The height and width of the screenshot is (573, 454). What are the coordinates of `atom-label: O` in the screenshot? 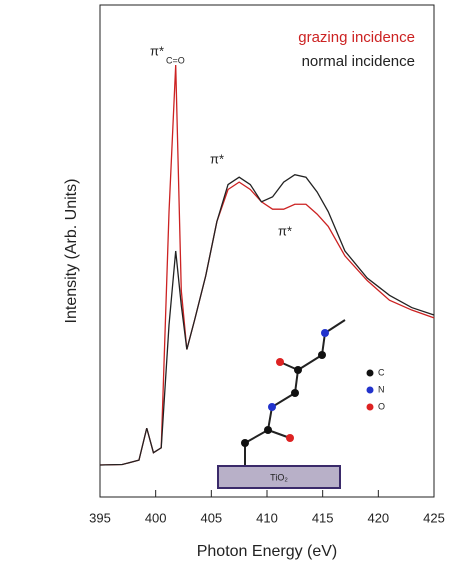 It's located at (381, 406).